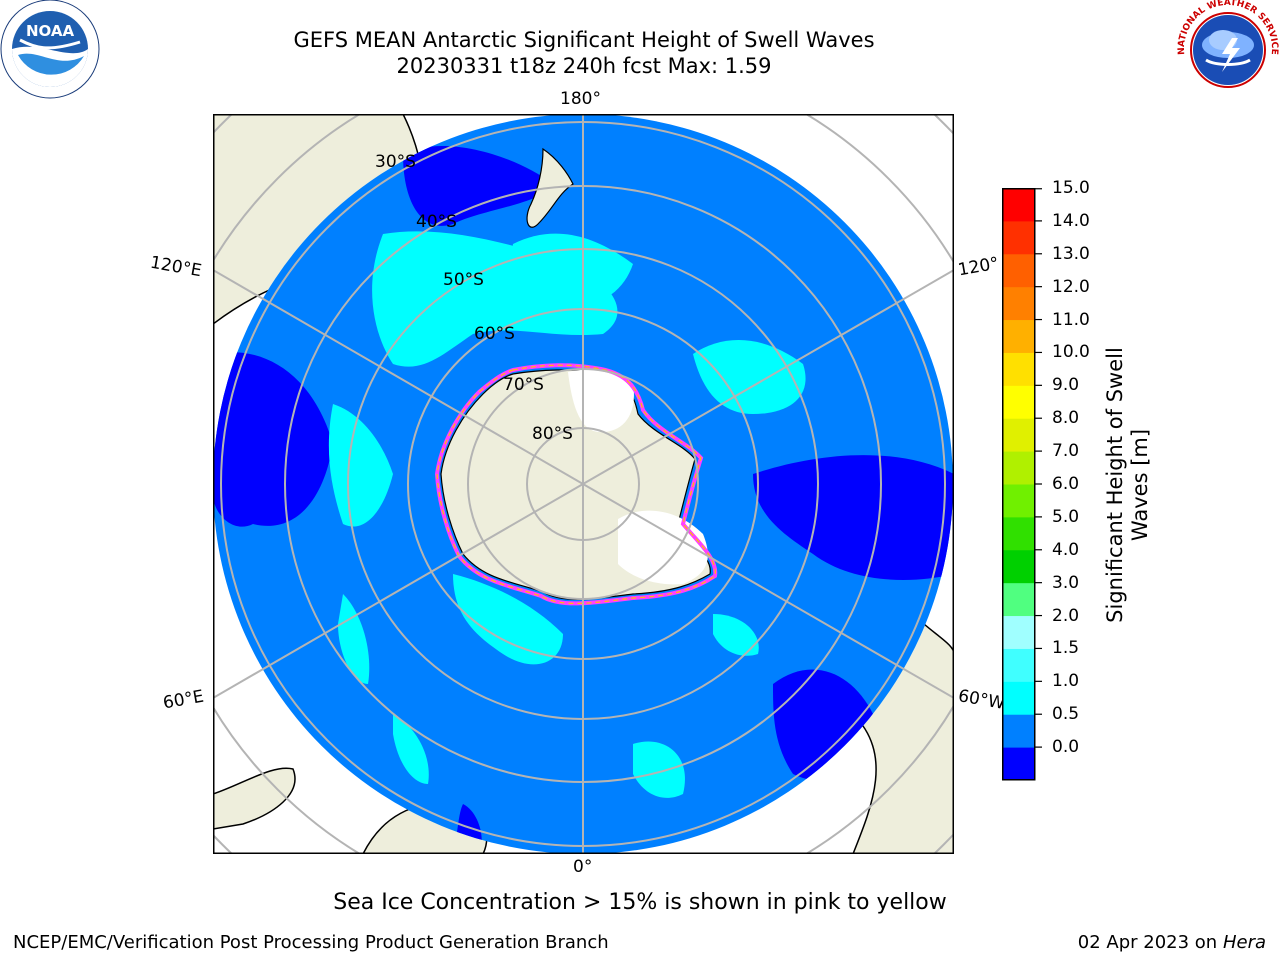 This screenshot has height=960, width=1280. Describe the element at coordinates (1066, 747) in the screenshot. I see `colorbar-tick-label: 0.0` at that location.